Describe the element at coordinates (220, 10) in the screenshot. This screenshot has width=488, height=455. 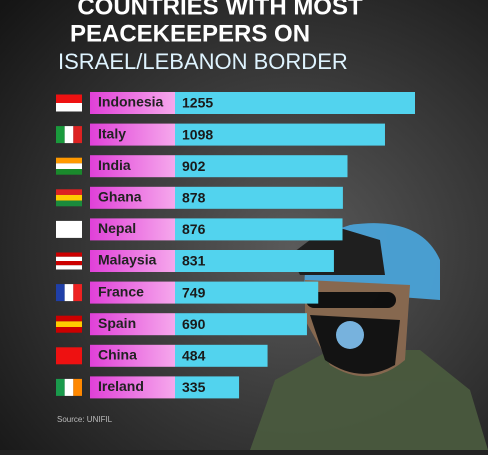
I see `title-line: COUNTRIES WITH MOST` at that location.